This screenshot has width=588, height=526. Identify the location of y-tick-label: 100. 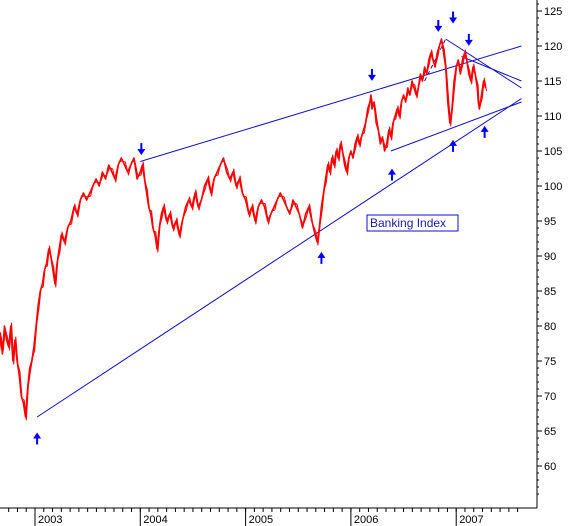
(553, 187).